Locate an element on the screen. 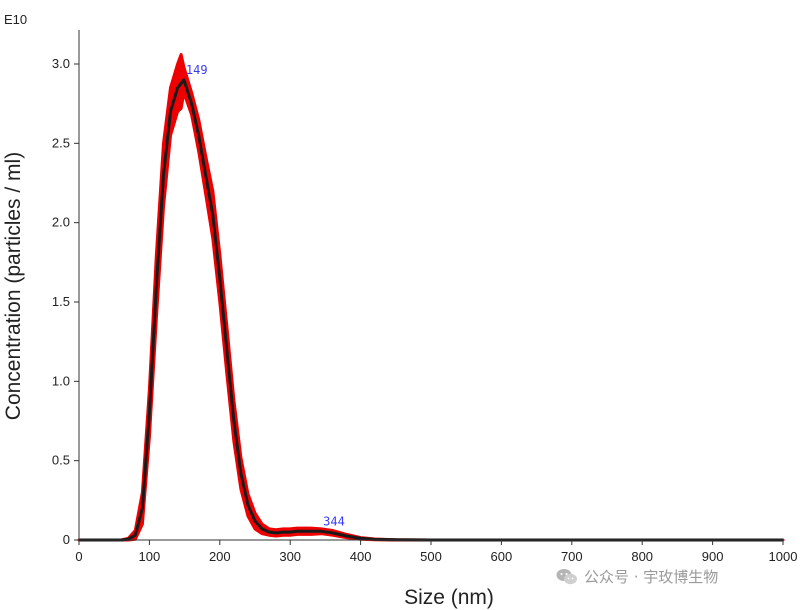 This screenshot has height=610, width=812. wechat-icon is located at coordinates (566, 576).